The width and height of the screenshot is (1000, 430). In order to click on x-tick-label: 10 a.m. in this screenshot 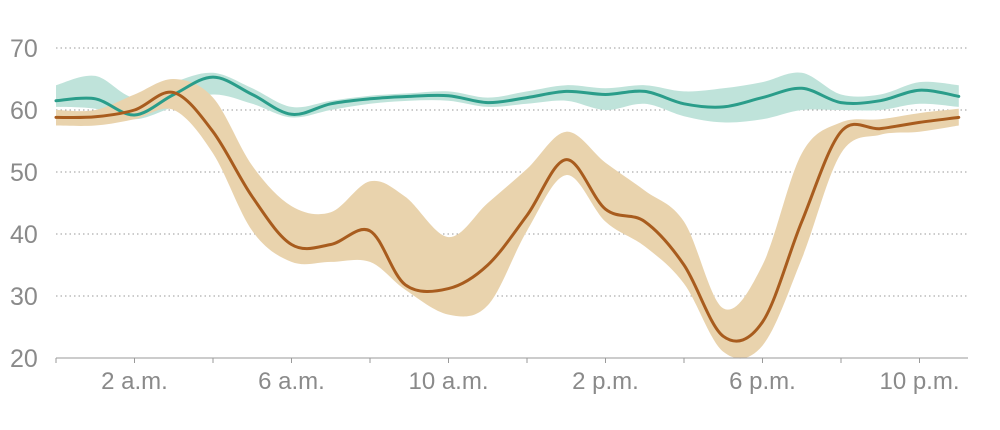, I will do `click(448, 381)`.